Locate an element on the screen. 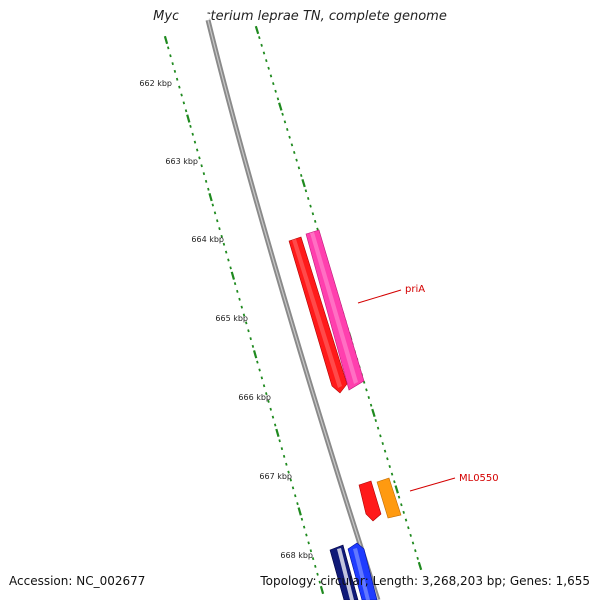 The image size is (600, 600). tick-label-664: 664 kbp is located at coordinates (207, 239).